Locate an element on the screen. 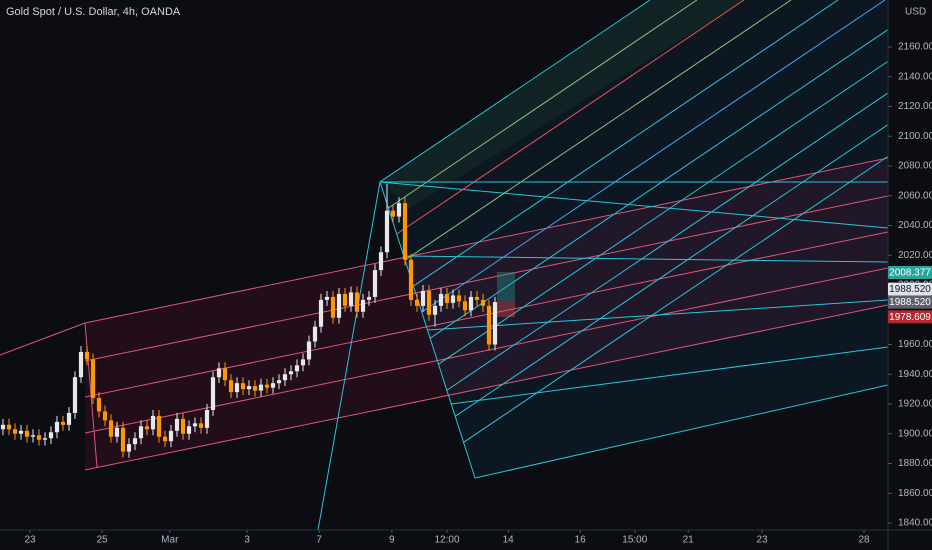  y-tick-label: 1920.000 is located at coordinates (915, 404).